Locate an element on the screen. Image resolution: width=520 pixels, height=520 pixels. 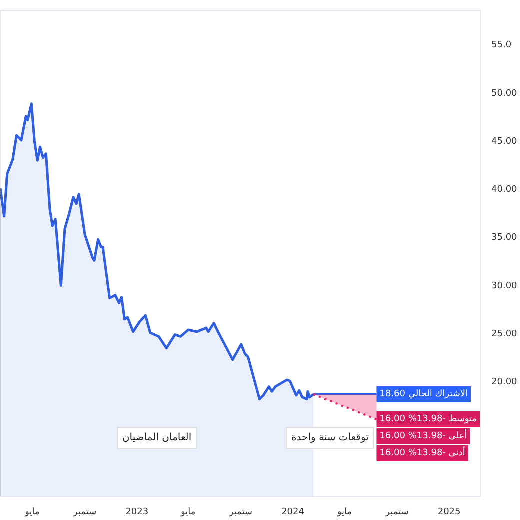
annotation: توقعات سنة واحدة is located at coordinates (331, 438).